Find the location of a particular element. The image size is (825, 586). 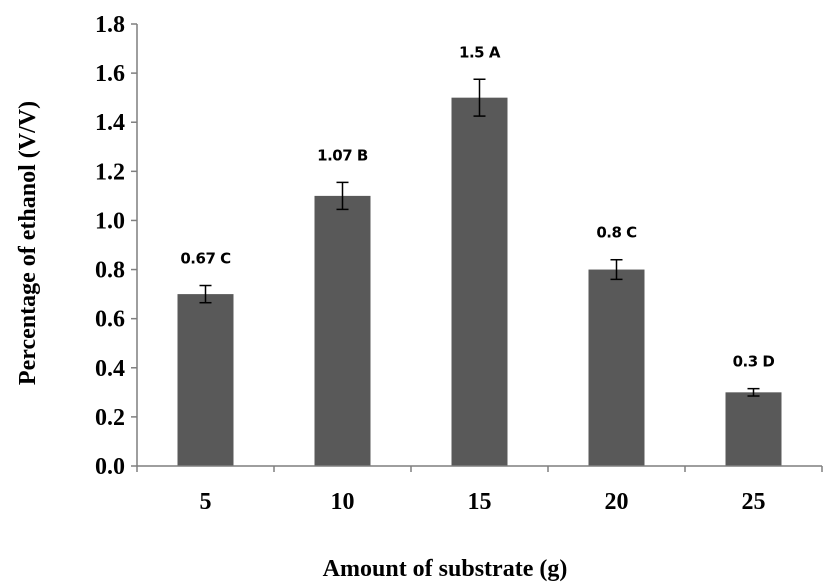

data-label: 1.5 A is located at coordinates (480, 52).